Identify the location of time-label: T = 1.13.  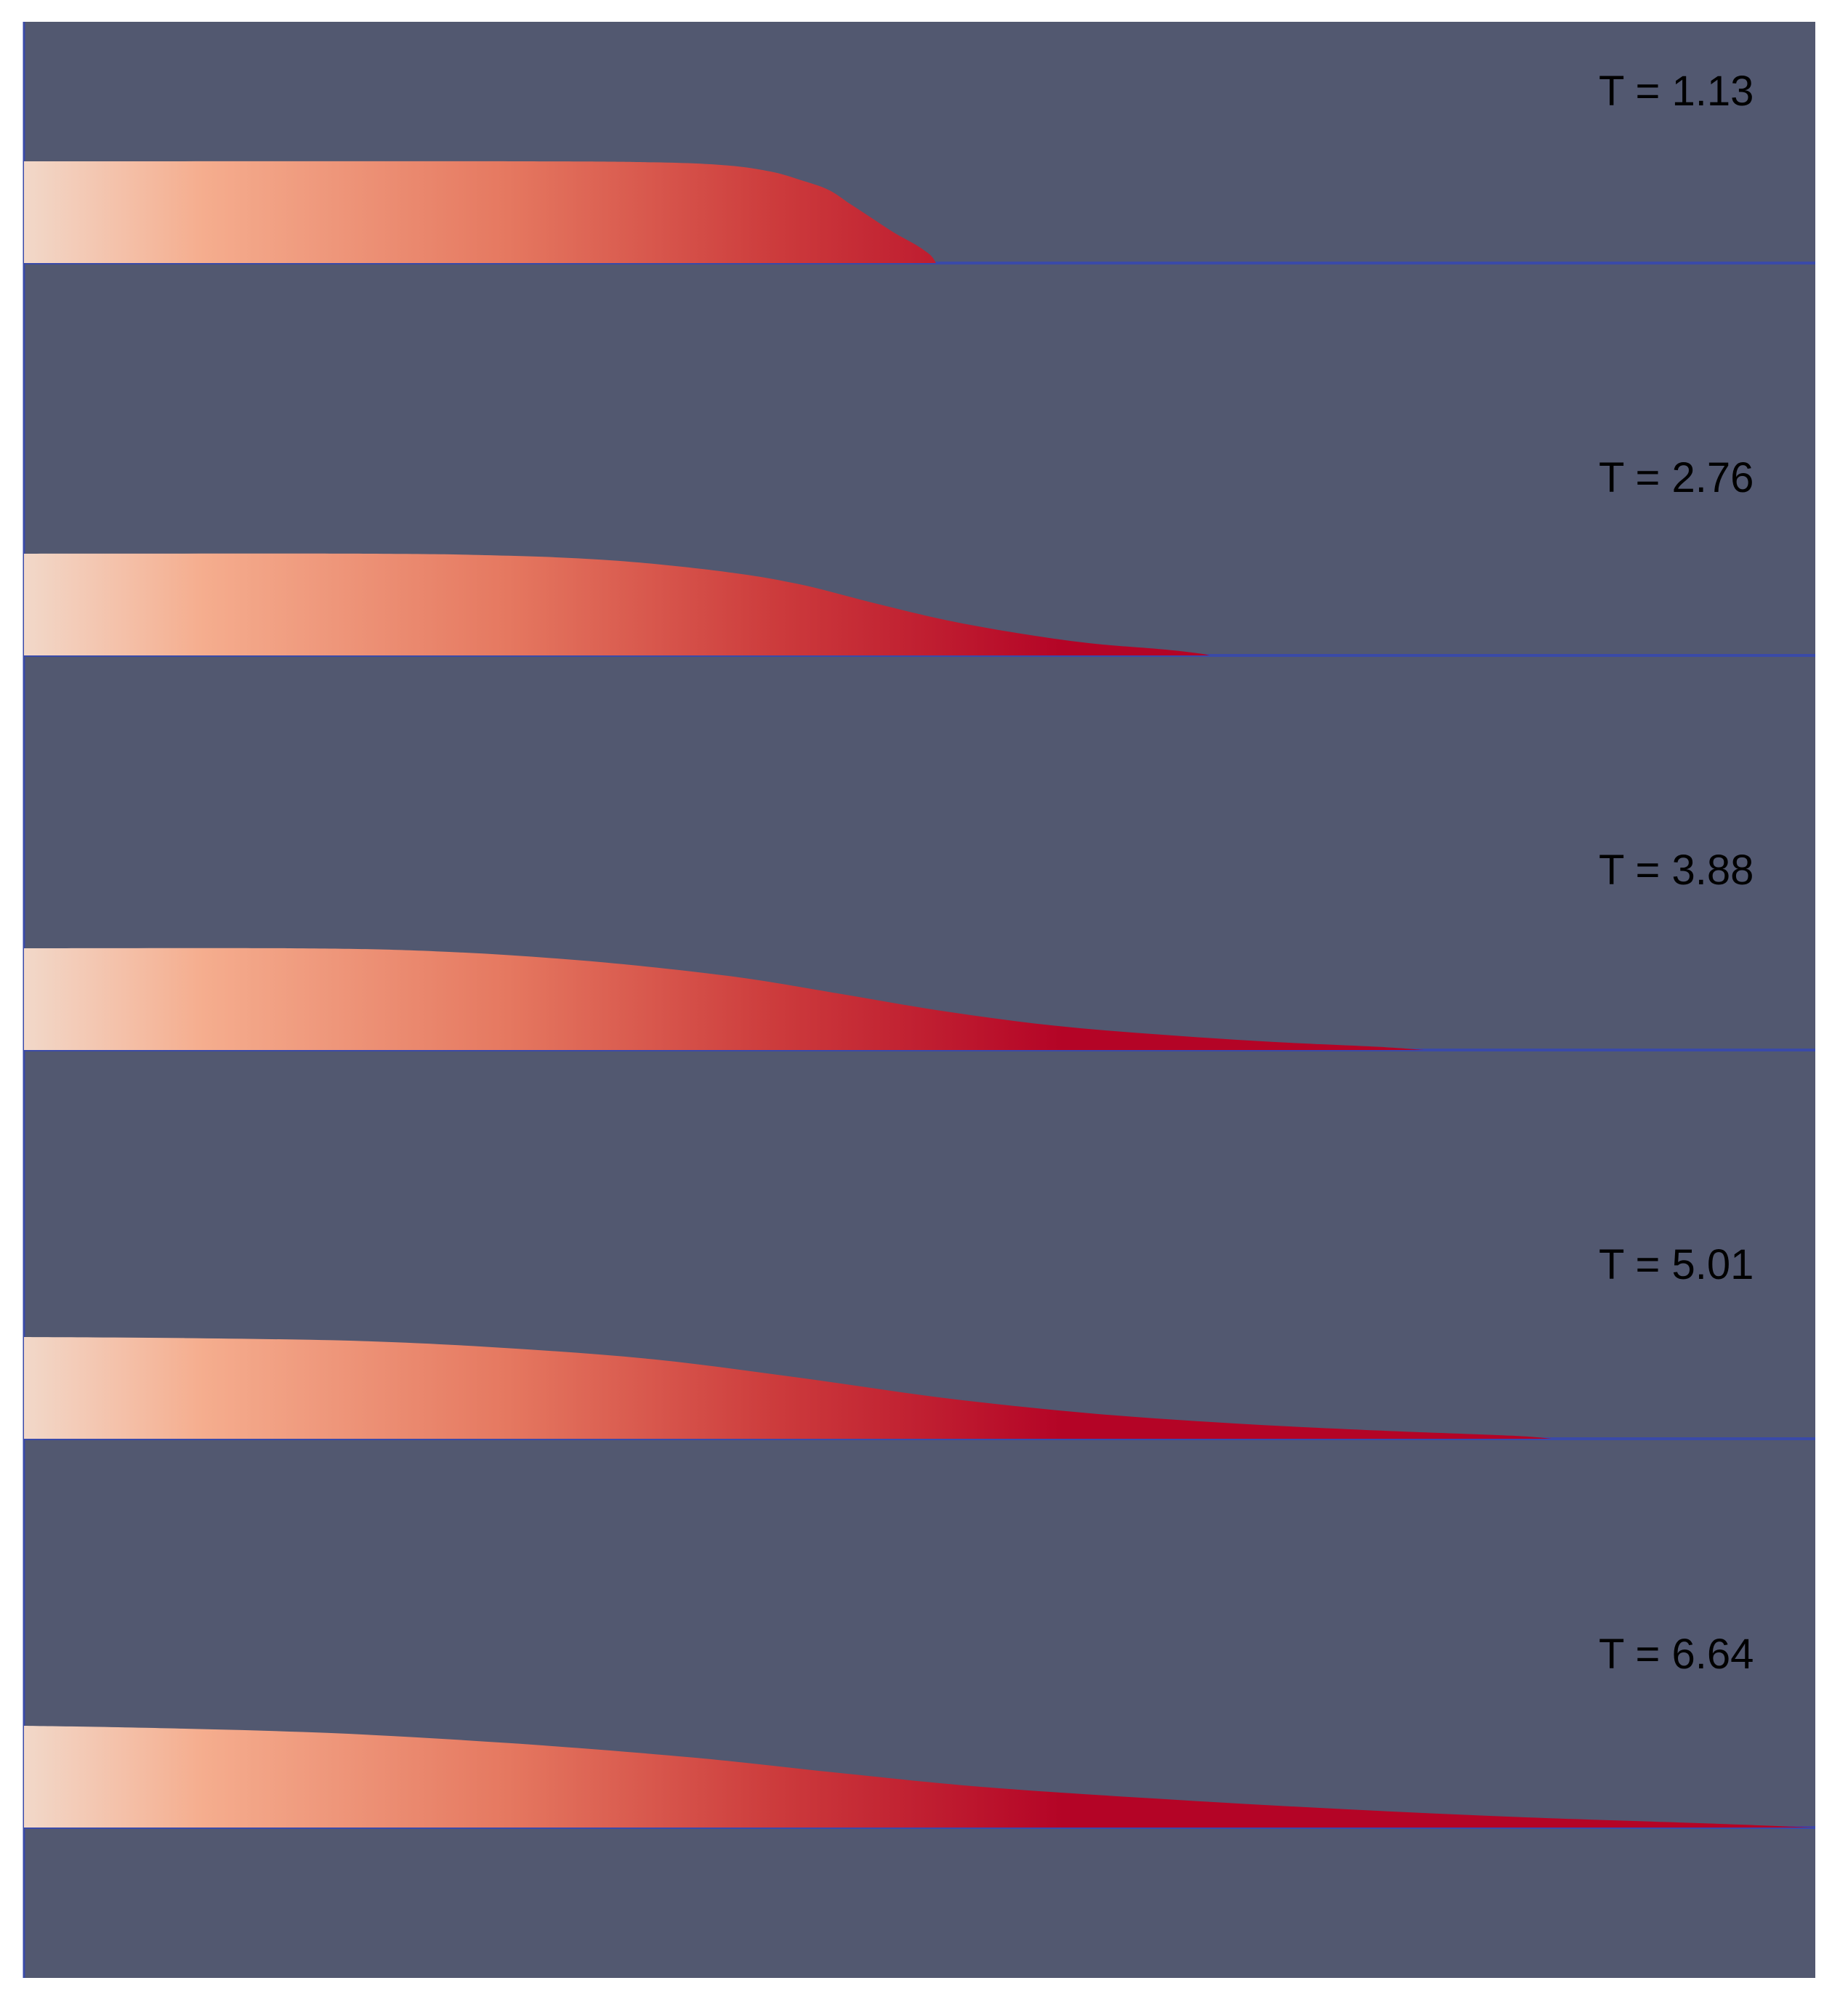
(1676, 91).